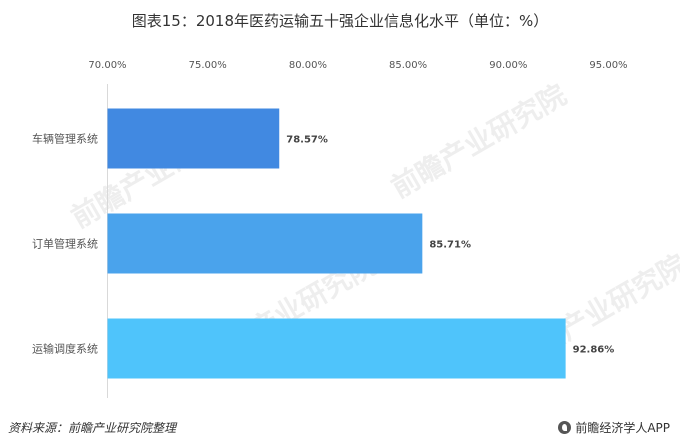 The image size is (680, 447). What do you see at coordinates (308, 65) in the screenshot?
I see `x-tick-label: 80.00%` at bounding box center [308, 65].